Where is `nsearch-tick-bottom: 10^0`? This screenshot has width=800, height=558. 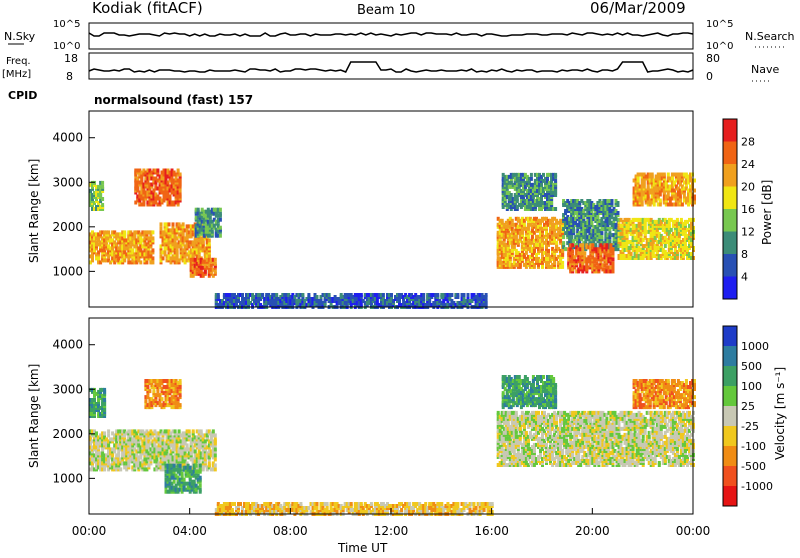 nsearch-tick-bottom: 10^0 is located at coordinates (719, 46).